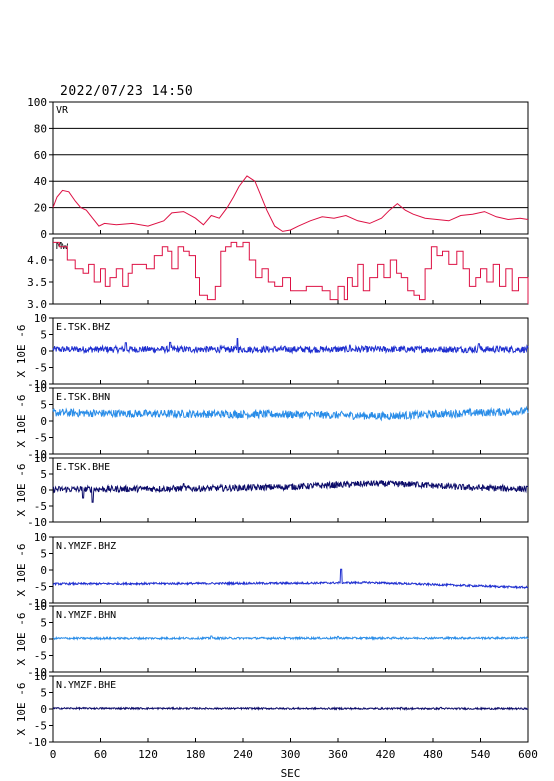 This screenshot has width=554, height=781. Describe the element at coordinates (40, 155) in the screenshot. I see `y-tick-label-vr: 60` at that location.